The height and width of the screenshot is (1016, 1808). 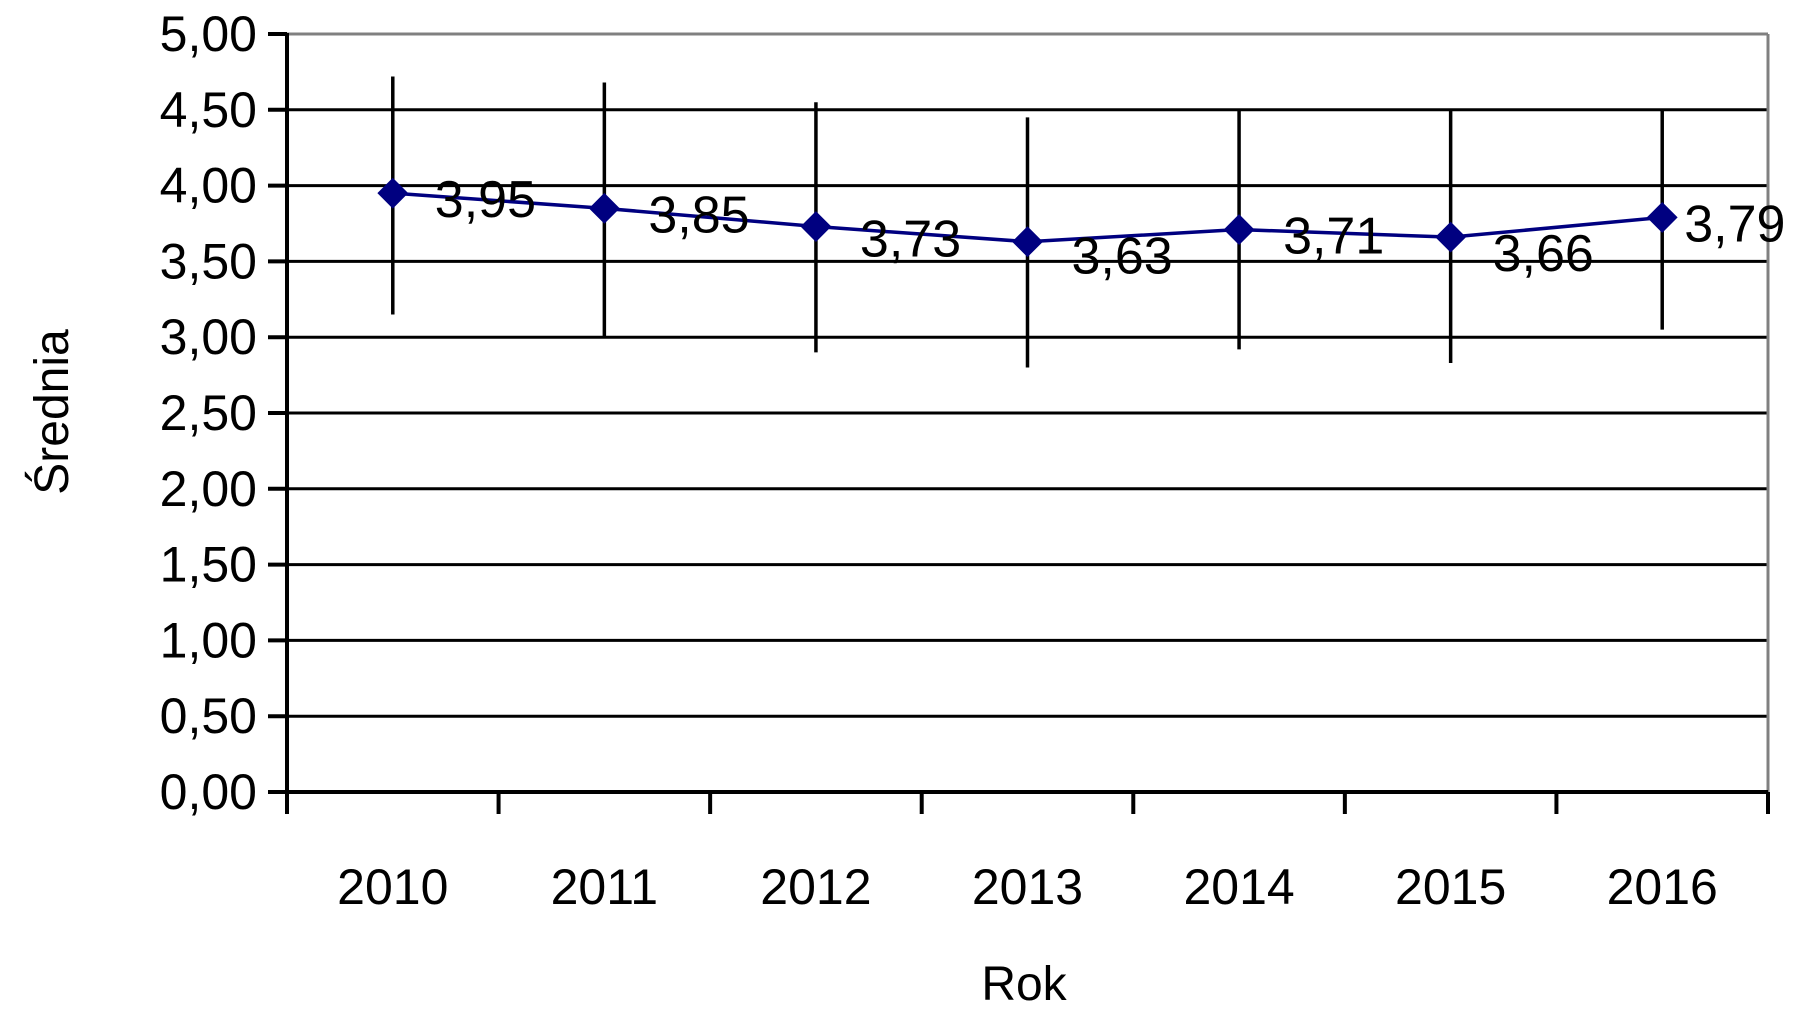 I want to click on data-point-2016, so click(x=1662, y=217).